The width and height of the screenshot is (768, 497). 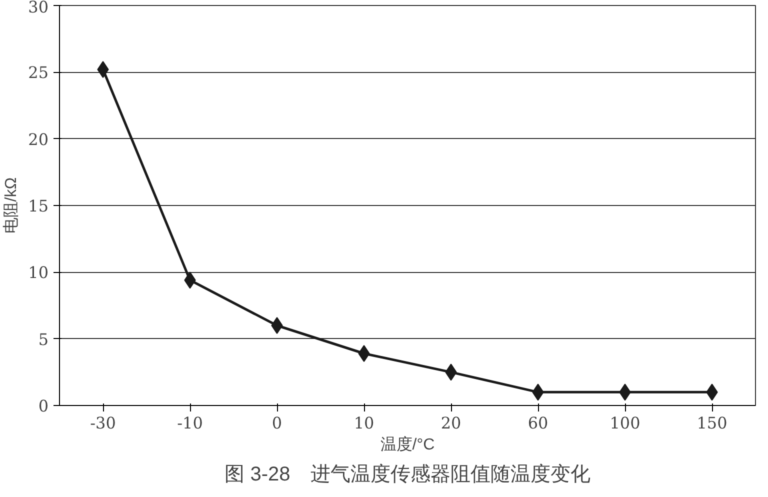 I want to click on x-tick-label: 0, so click(x=277, y=423).